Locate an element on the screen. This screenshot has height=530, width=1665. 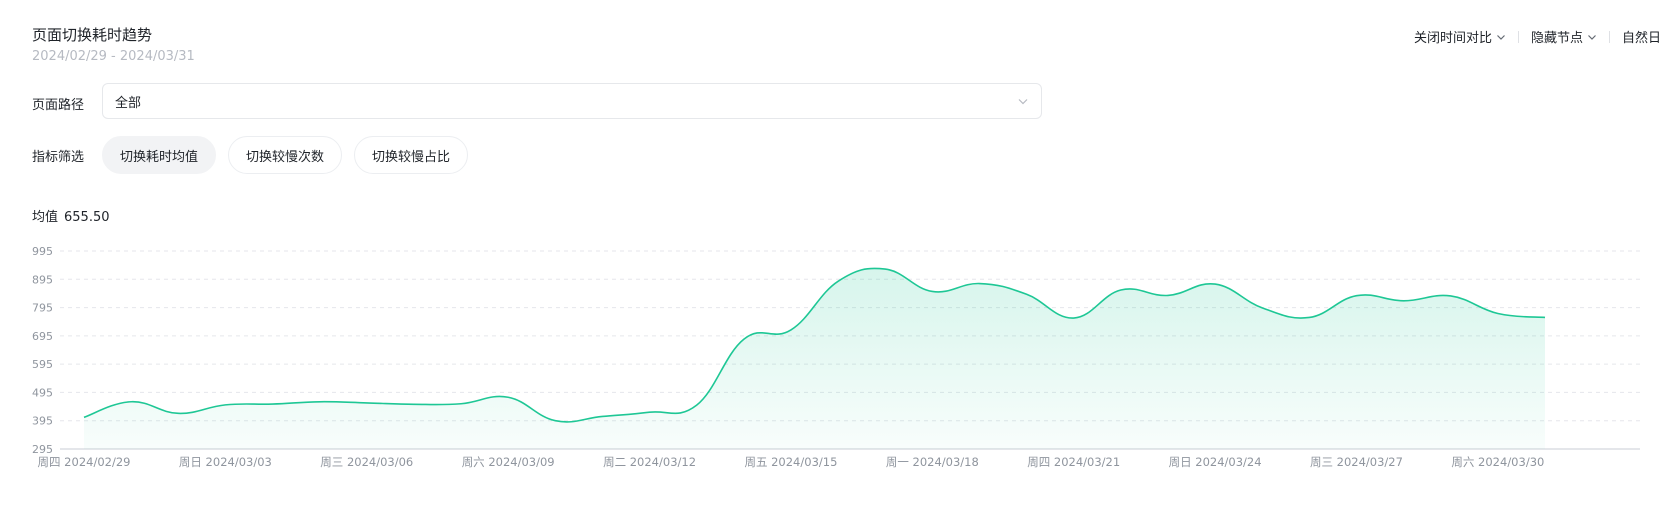
x-tick-label: 周五 2024/03/15 is located at coordinates (790, 462).